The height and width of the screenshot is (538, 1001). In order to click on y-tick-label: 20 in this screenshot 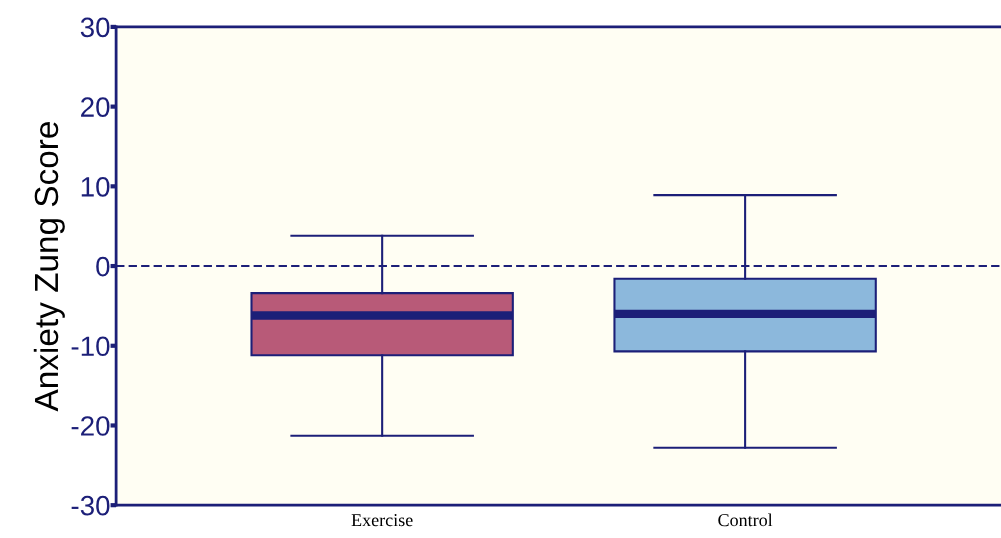, I will do `click(95, 107)`.